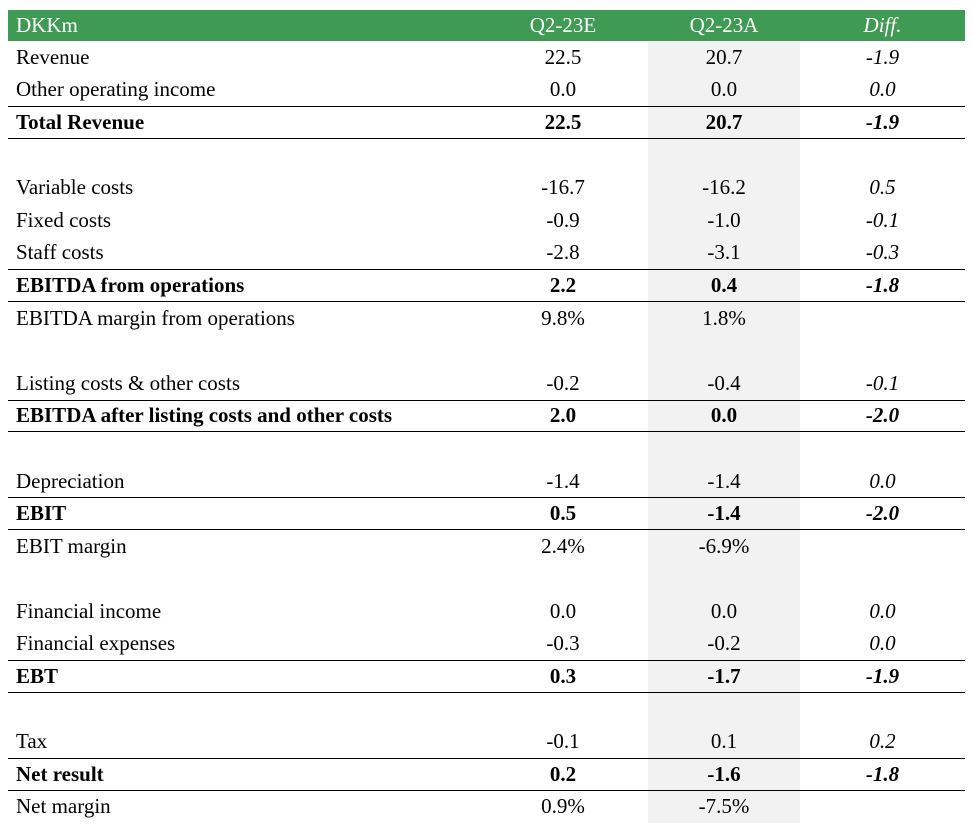  I want to click on row-label: Fixed costs, so click(64, 219).